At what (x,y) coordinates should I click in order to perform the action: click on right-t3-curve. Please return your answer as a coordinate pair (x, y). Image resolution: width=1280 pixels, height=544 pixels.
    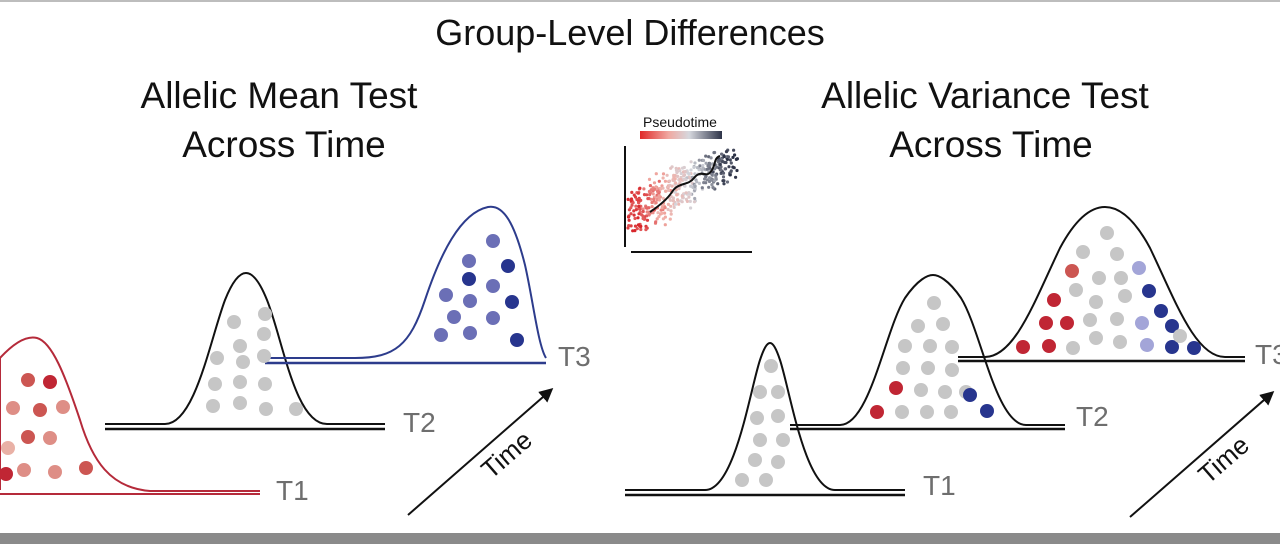
    Looking at the image, I should click on (1101, 281).